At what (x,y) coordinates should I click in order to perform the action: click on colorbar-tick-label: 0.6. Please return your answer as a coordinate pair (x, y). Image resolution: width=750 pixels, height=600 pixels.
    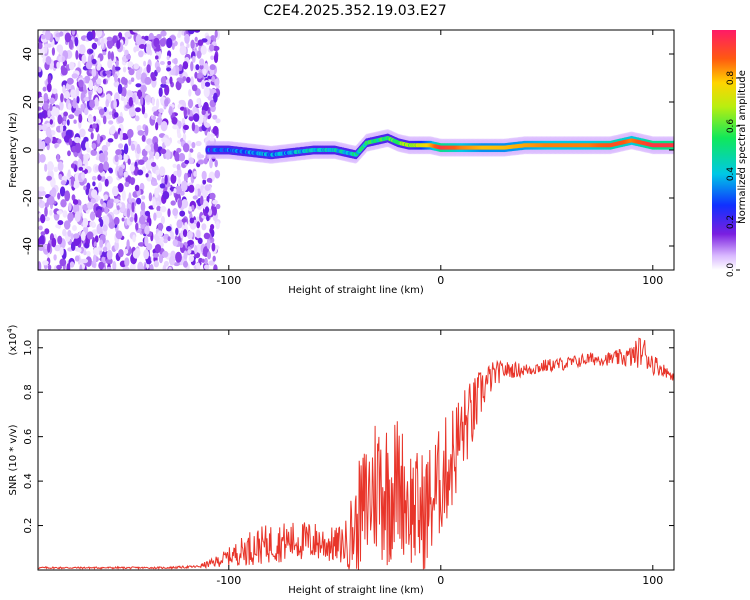
    Looking at the image, I should click on (731, 126).